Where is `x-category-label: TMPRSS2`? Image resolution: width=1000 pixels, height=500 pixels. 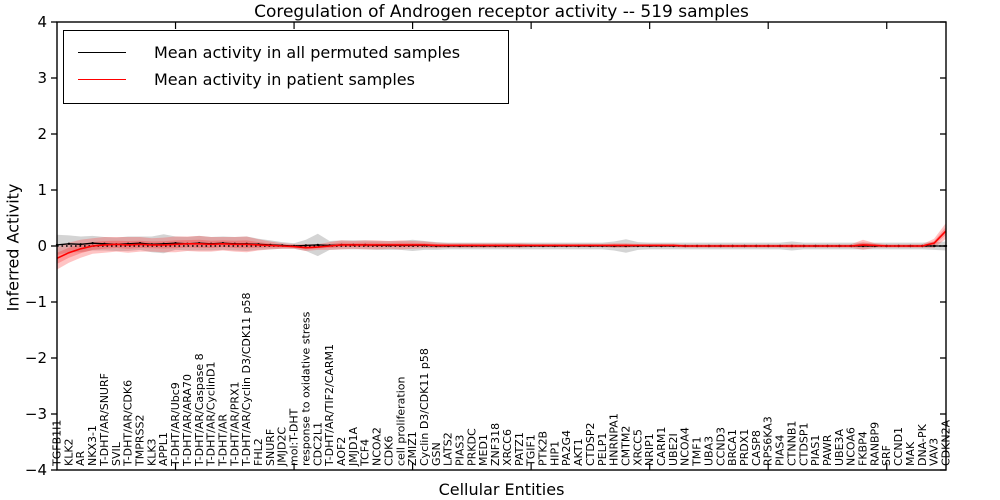 x-category-label: TMPRSS2 is located at coordinates (139, 441).